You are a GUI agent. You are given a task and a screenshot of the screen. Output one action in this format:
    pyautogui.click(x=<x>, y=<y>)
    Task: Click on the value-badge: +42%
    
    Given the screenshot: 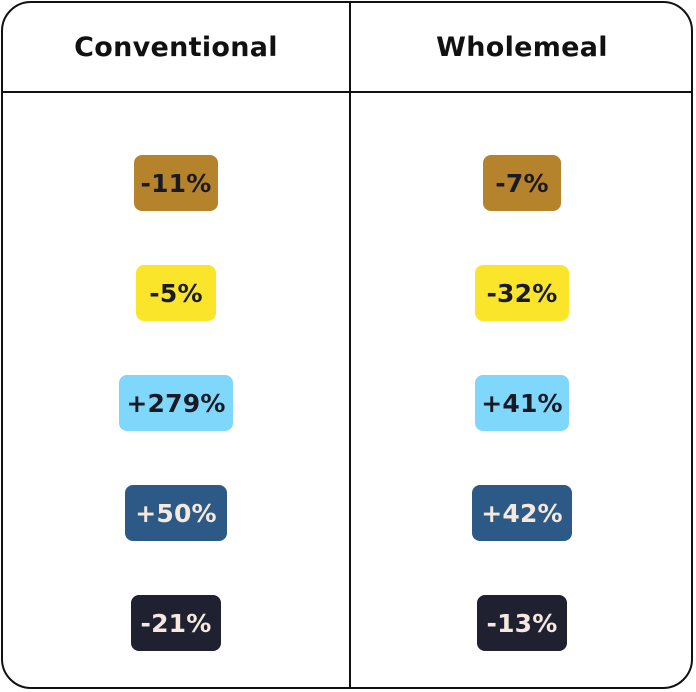 What is the action you would take?
    pyautogui.click(x=522, y=513)
    